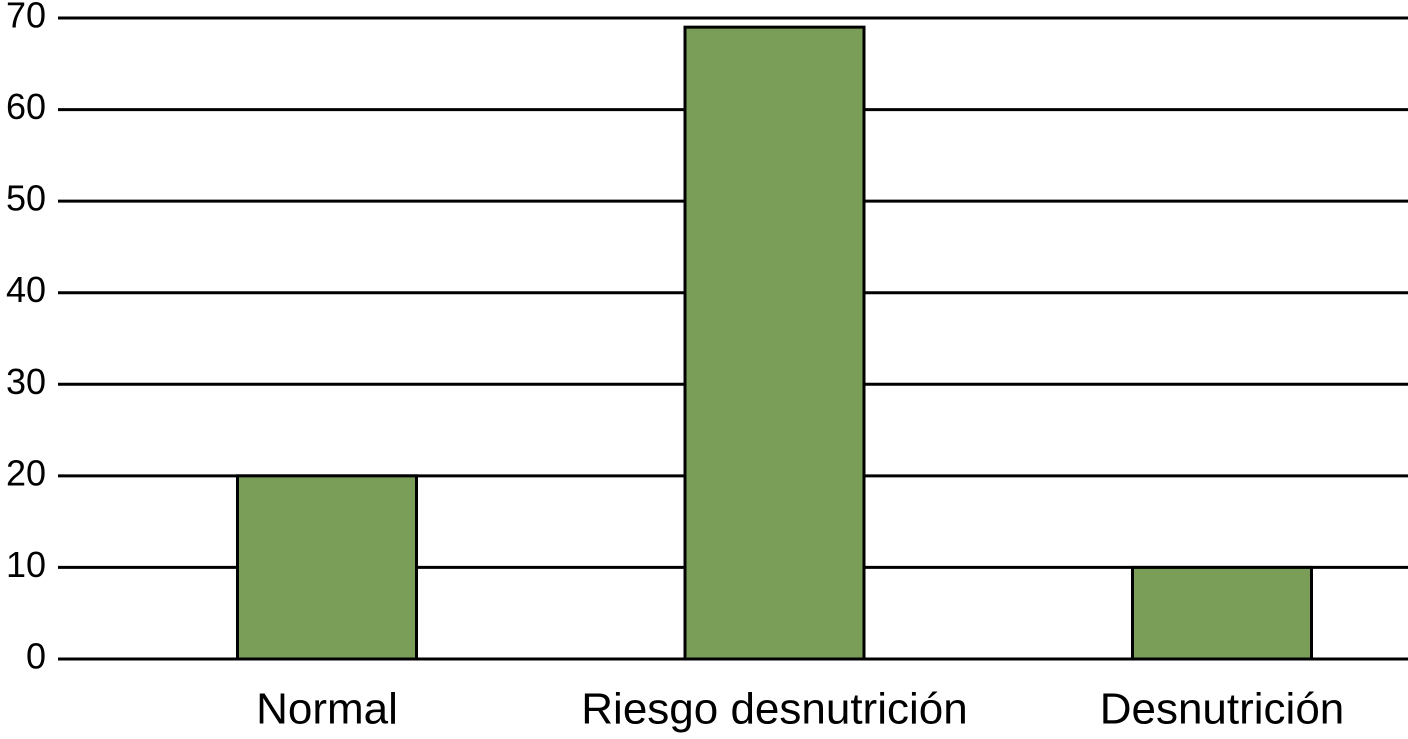 This screenshot has height=739, width=1408. Describe the element at coordinates (327, 709) in the screenshot. I see `x-tick-label: Normal` at that location.